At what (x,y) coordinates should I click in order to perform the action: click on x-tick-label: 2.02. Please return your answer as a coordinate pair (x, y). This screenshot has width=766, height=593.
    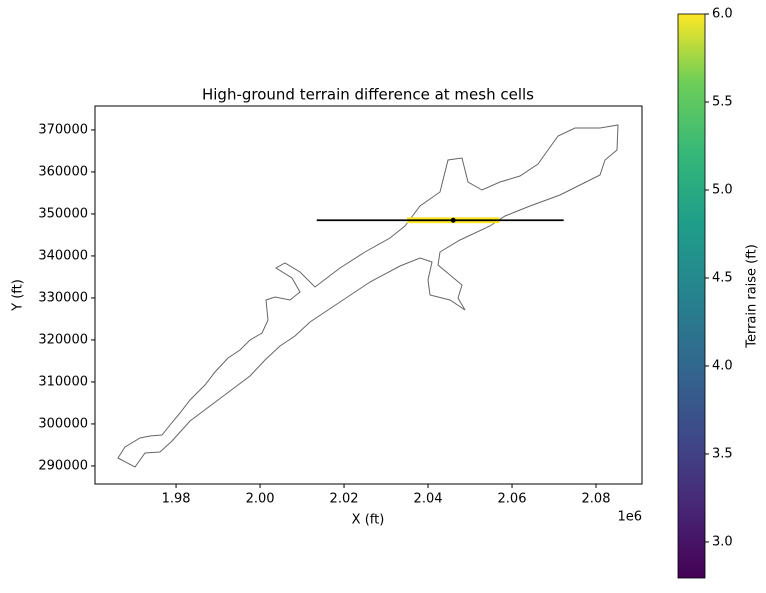
    Looking at the image, I should click on (344, 499).